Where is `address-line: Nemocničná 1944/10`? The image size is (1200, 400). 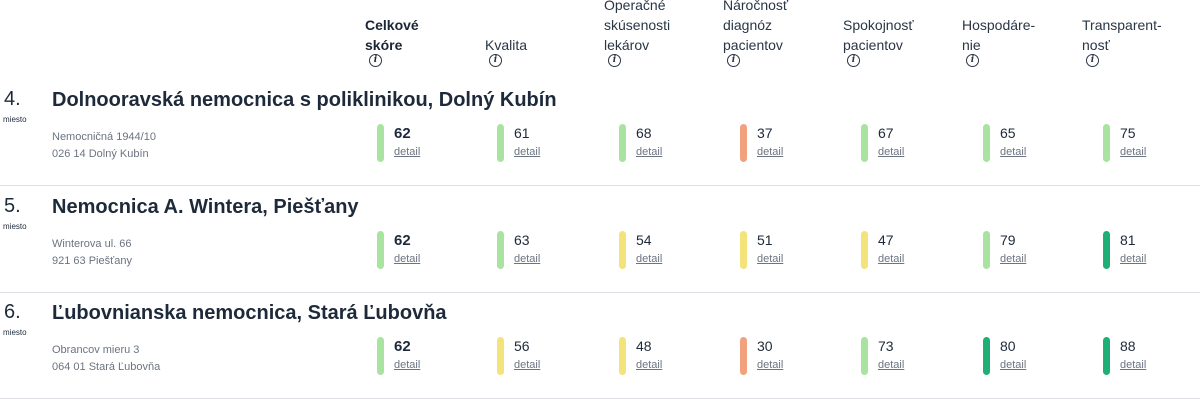 address-line: Nemocničná 1944/10 is located at coordinates (104, 137).